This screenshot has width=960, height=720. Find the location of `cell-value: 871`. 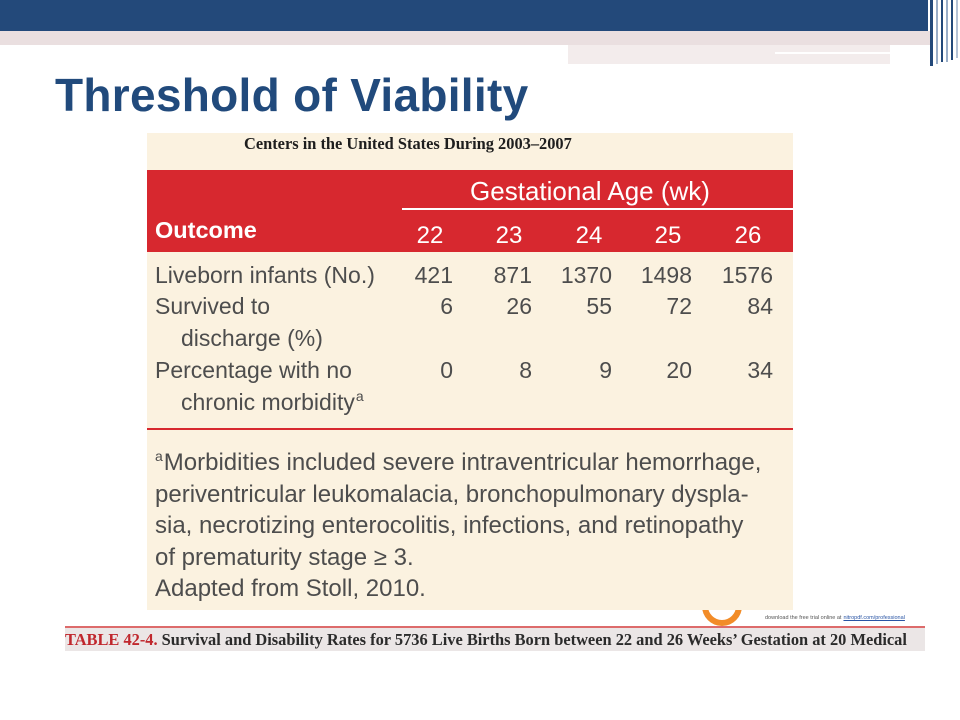

cell-value: 871 is located at coordinates (512, 275).